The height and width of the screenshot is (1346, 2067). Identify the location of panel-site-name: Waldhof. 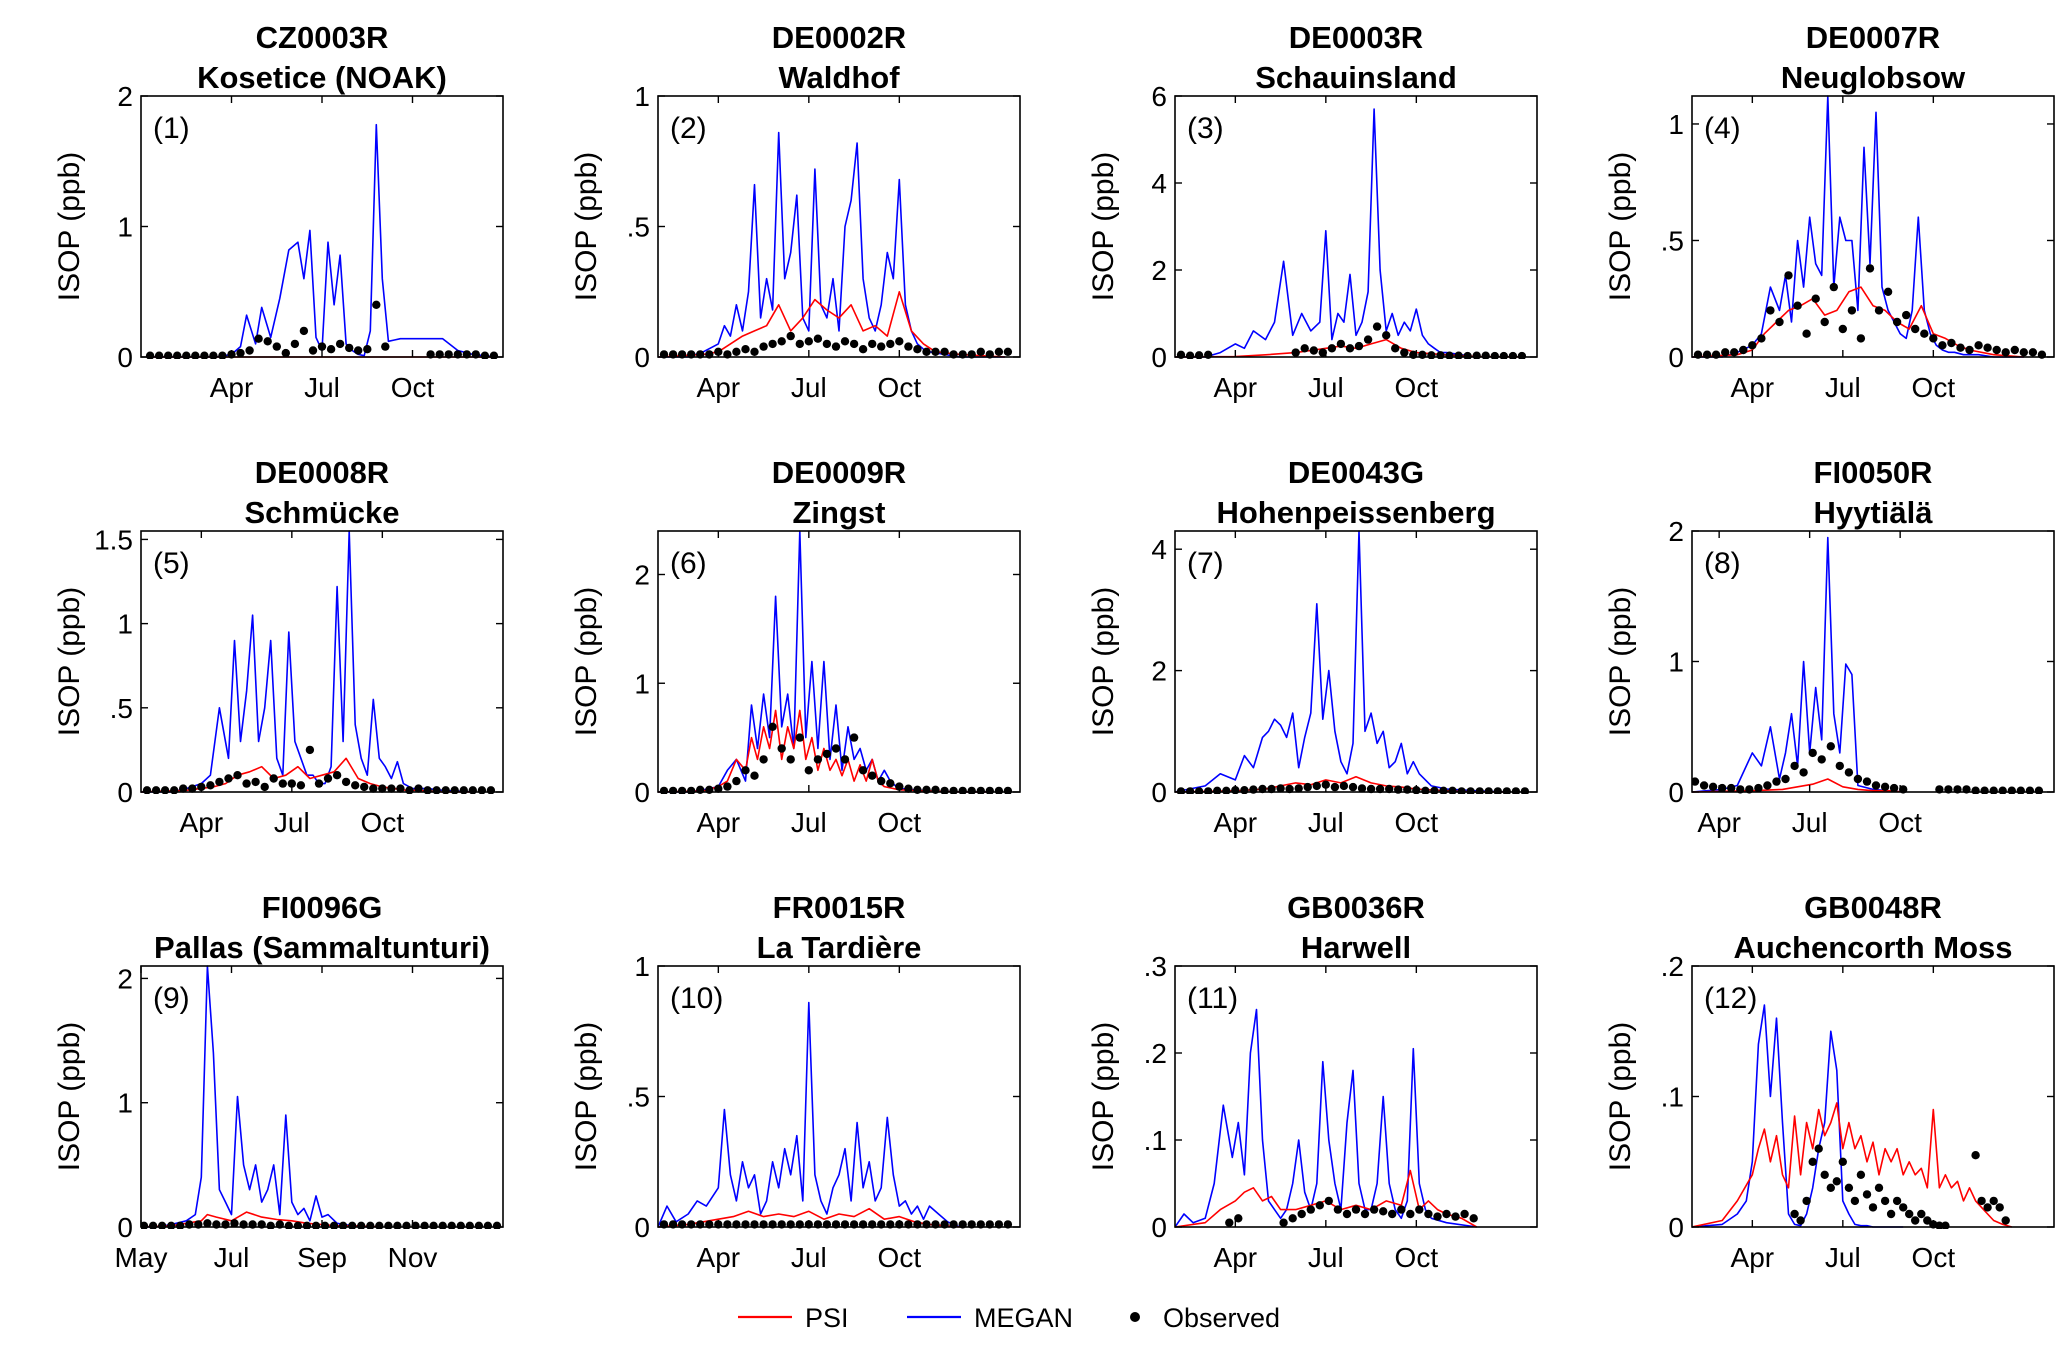
(839, 77).